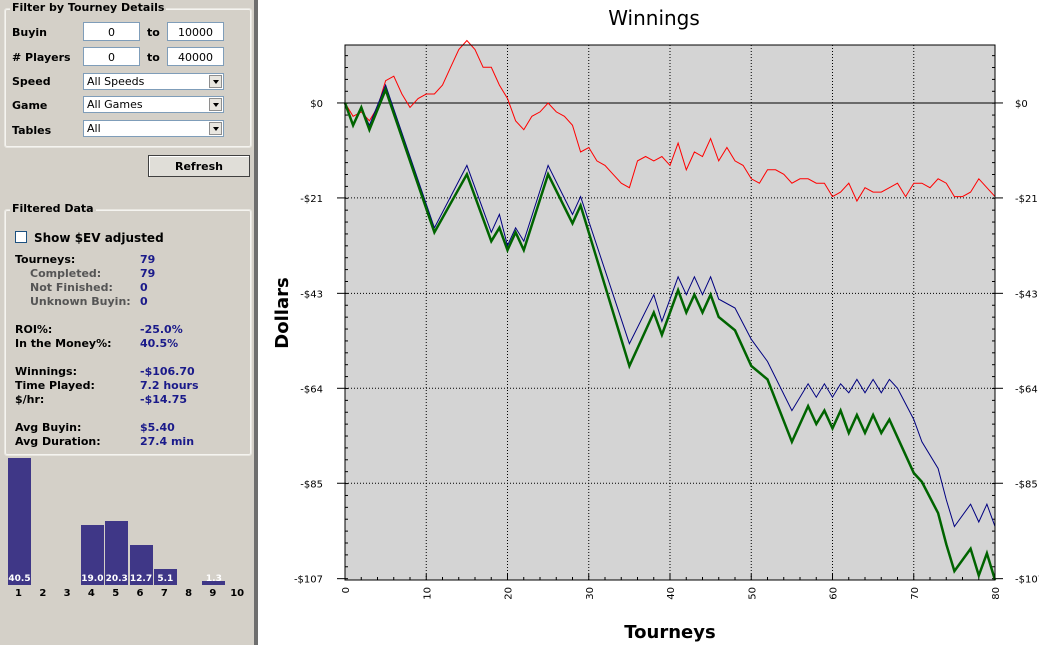  What do you see at coordinates (213, 579) in the screenshot?
I see `histogram-bar-label: 1.3` at bounding box center [213, 579].